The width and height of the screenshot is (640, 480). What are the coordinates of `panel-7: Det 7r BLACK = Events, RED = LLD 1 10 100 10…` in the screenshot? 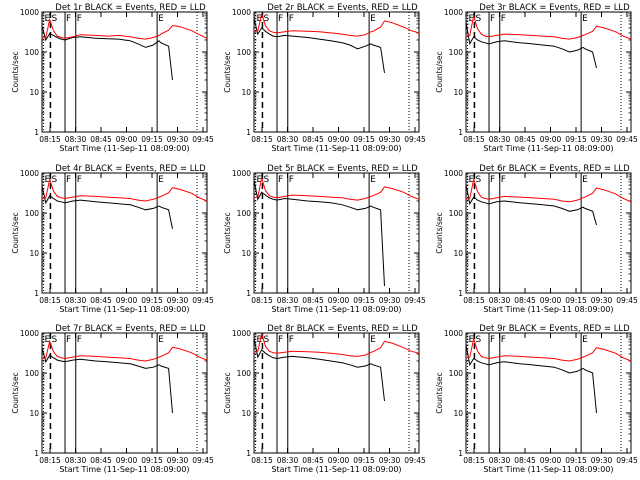 It's located at (112, 399).